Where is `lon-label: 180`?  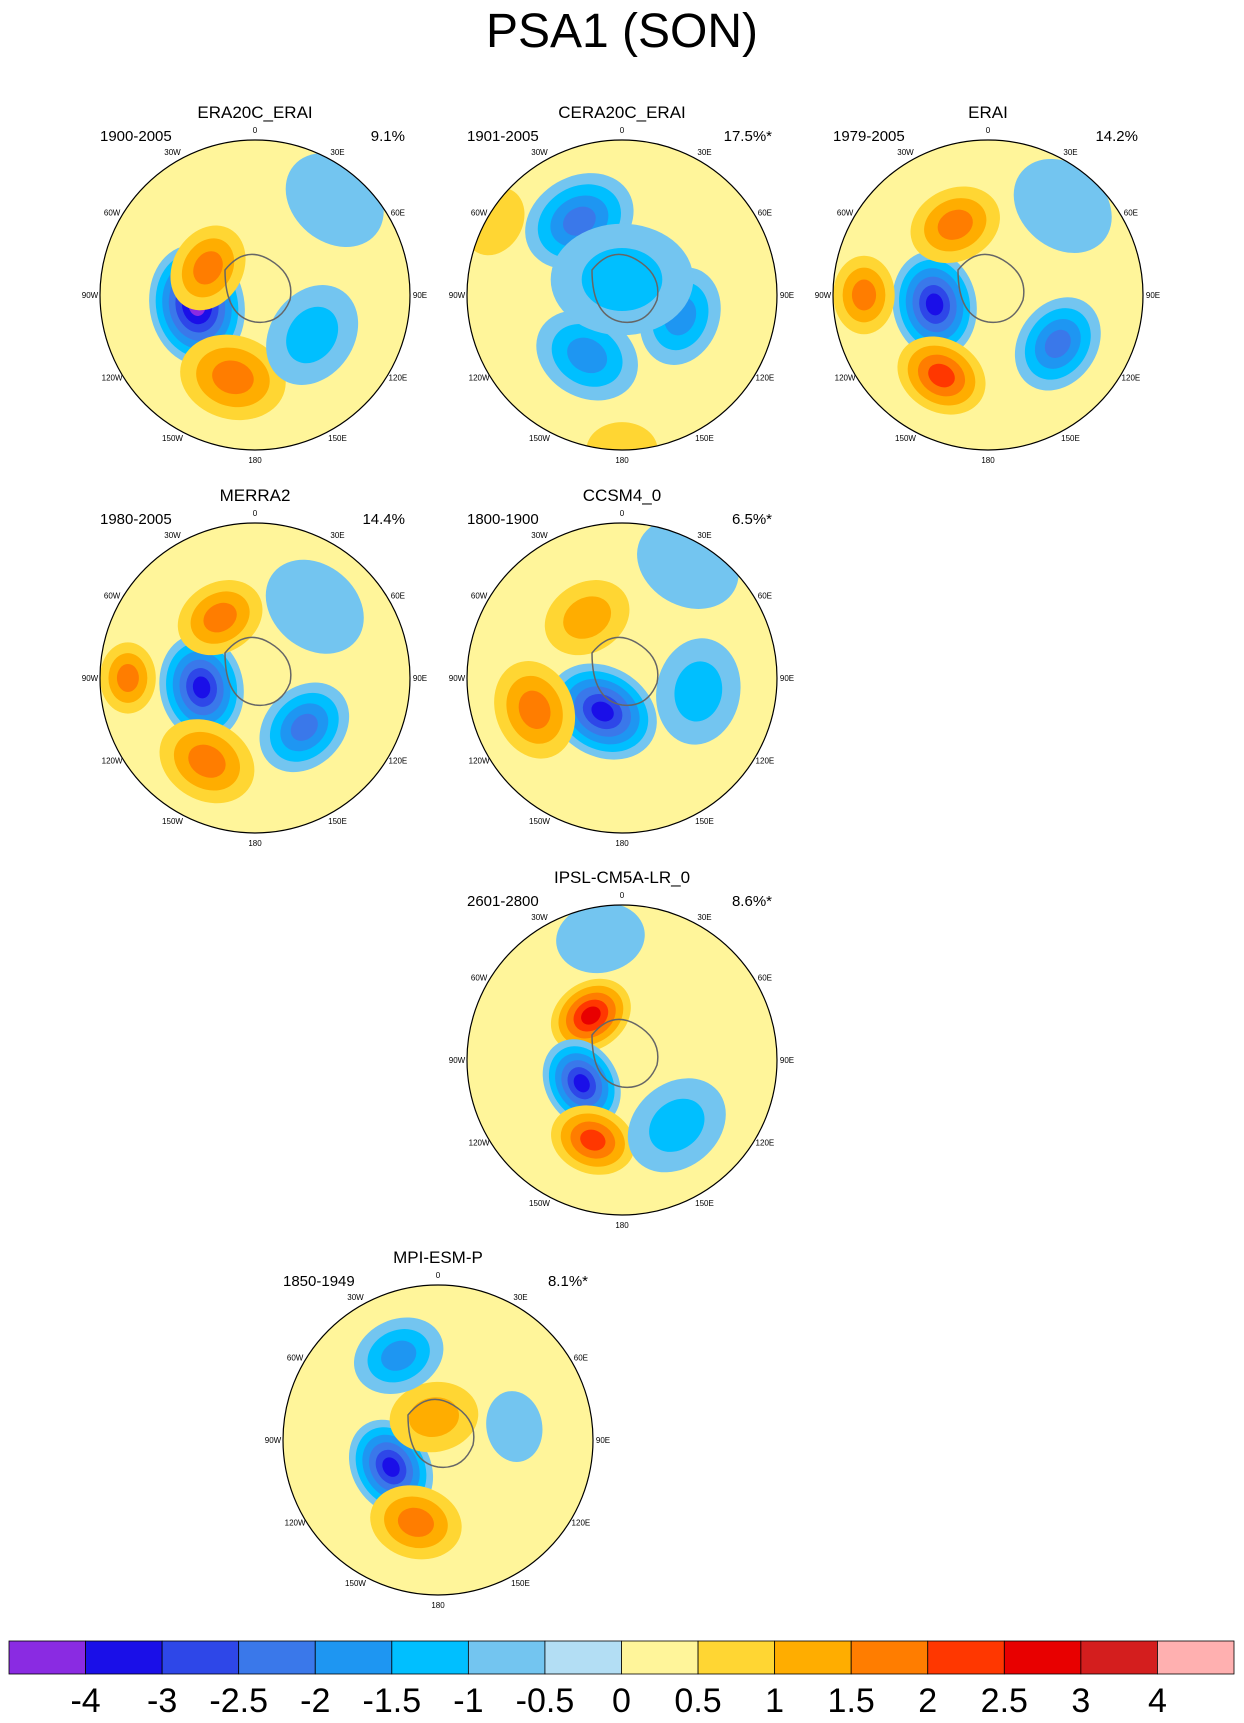
lon-label: 180 is located at coordinates (622, 1225).